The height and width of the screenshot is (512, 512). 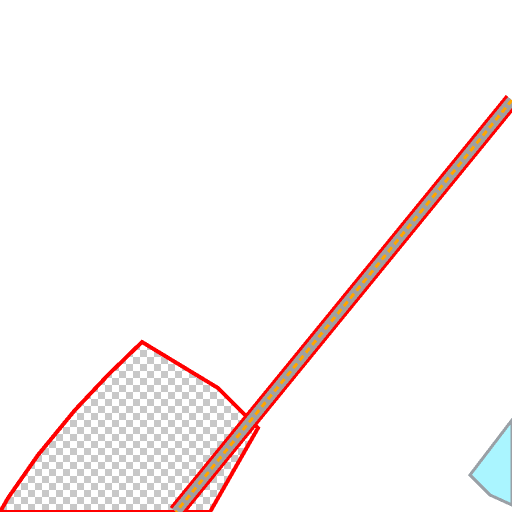 I want to click on water-patch, so click(x=490, y=462).